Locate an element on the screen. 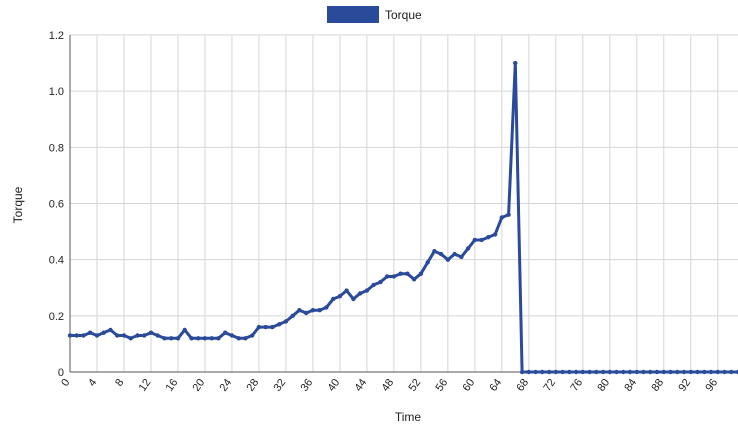 Image resolution: width=738 pixels, height=426 pixels. x-tick-label: 88 is located at coordinates (657, 385).